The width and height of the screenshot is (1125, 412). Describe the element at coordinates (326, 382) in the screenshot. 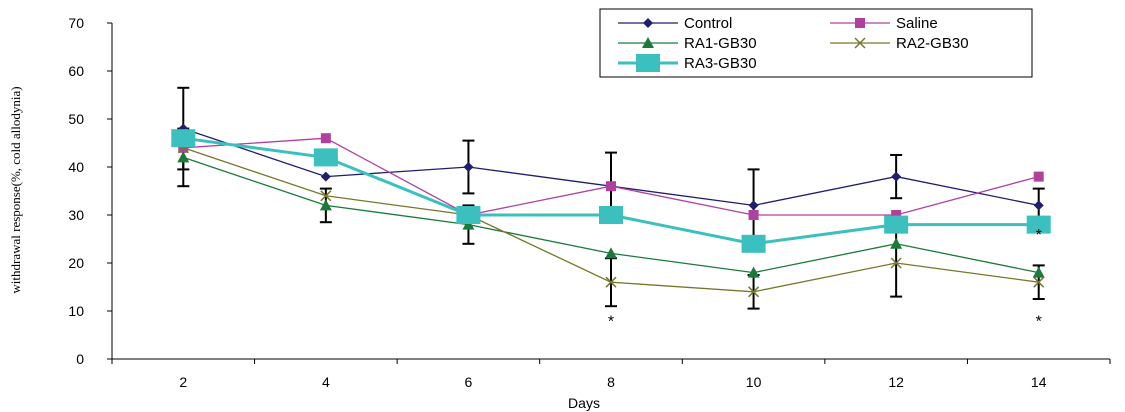

I see `x-tick-label: 4` at that location.